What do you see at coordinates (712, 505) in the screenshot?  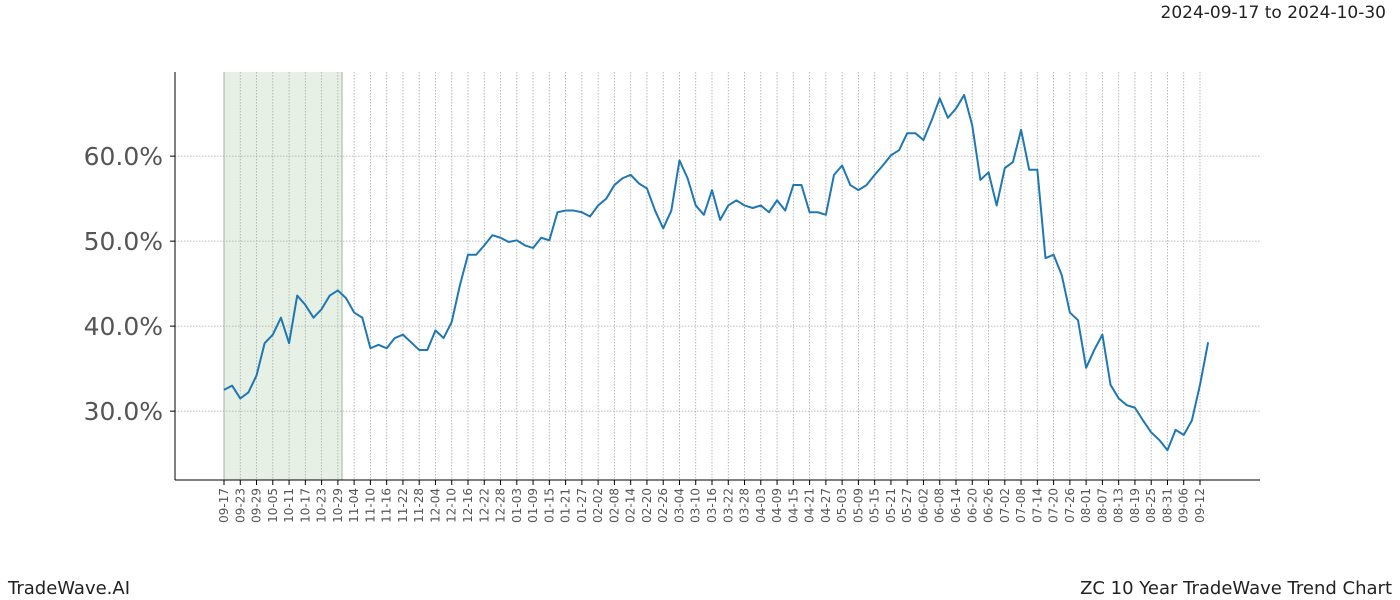 I see `x-tick-label: 03-16` at bounding box center [712, 505].